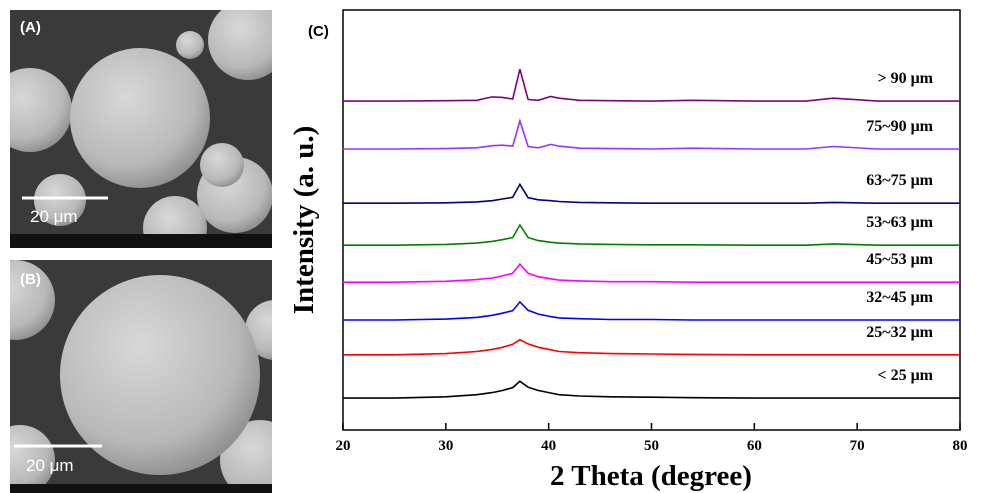 Image resolution: width=984 pixels, height=493 pixels. What do you see at coordinates (899, 297) in the screenshot?
I see `series-label: 32~45 μm` at bounding box center [899, 297].